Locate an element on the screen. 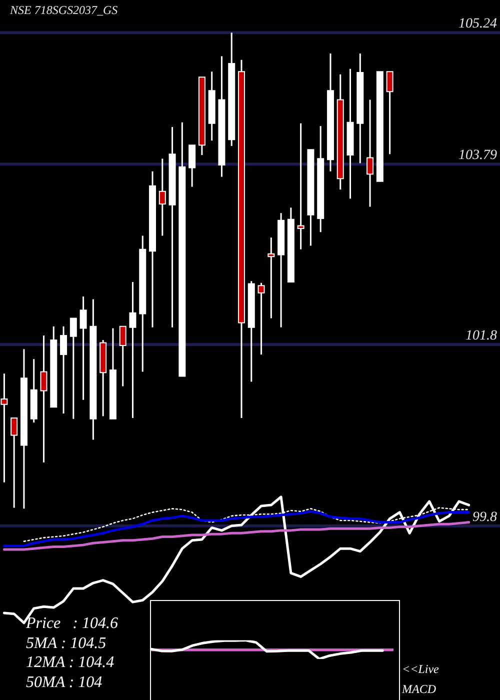 The height and width of the screenshot is (700, 500). y-tick-label: 101.8 is located at coordinates (481, 336).